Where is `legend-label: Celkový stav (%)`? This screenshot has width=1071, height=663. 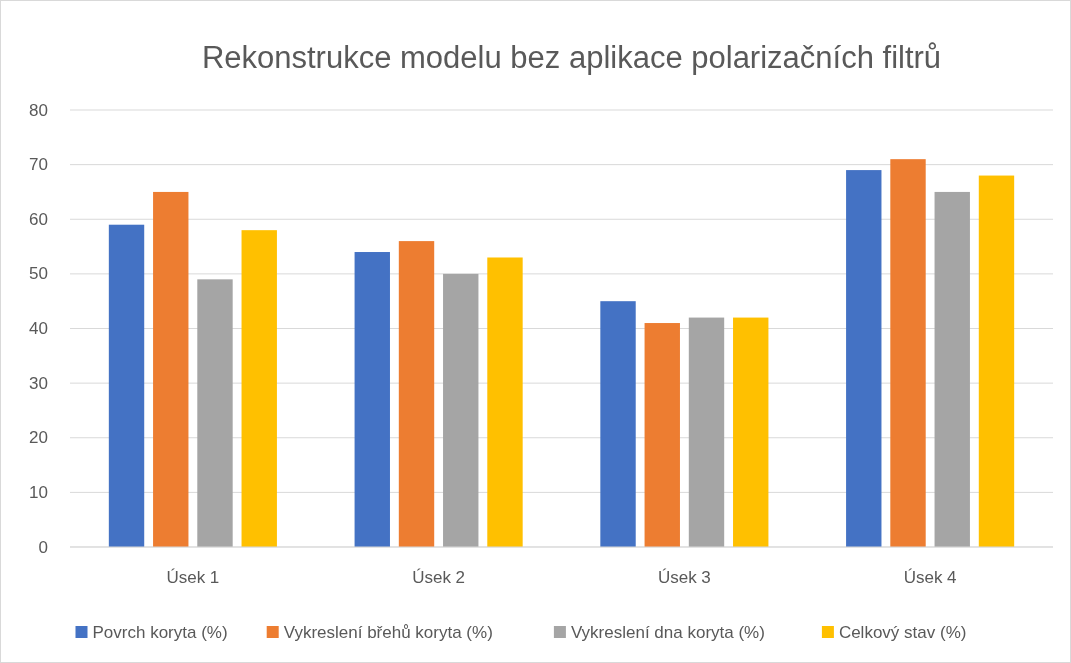
legend-label: Celkový stav (%) is located at coordinates (902, 632).